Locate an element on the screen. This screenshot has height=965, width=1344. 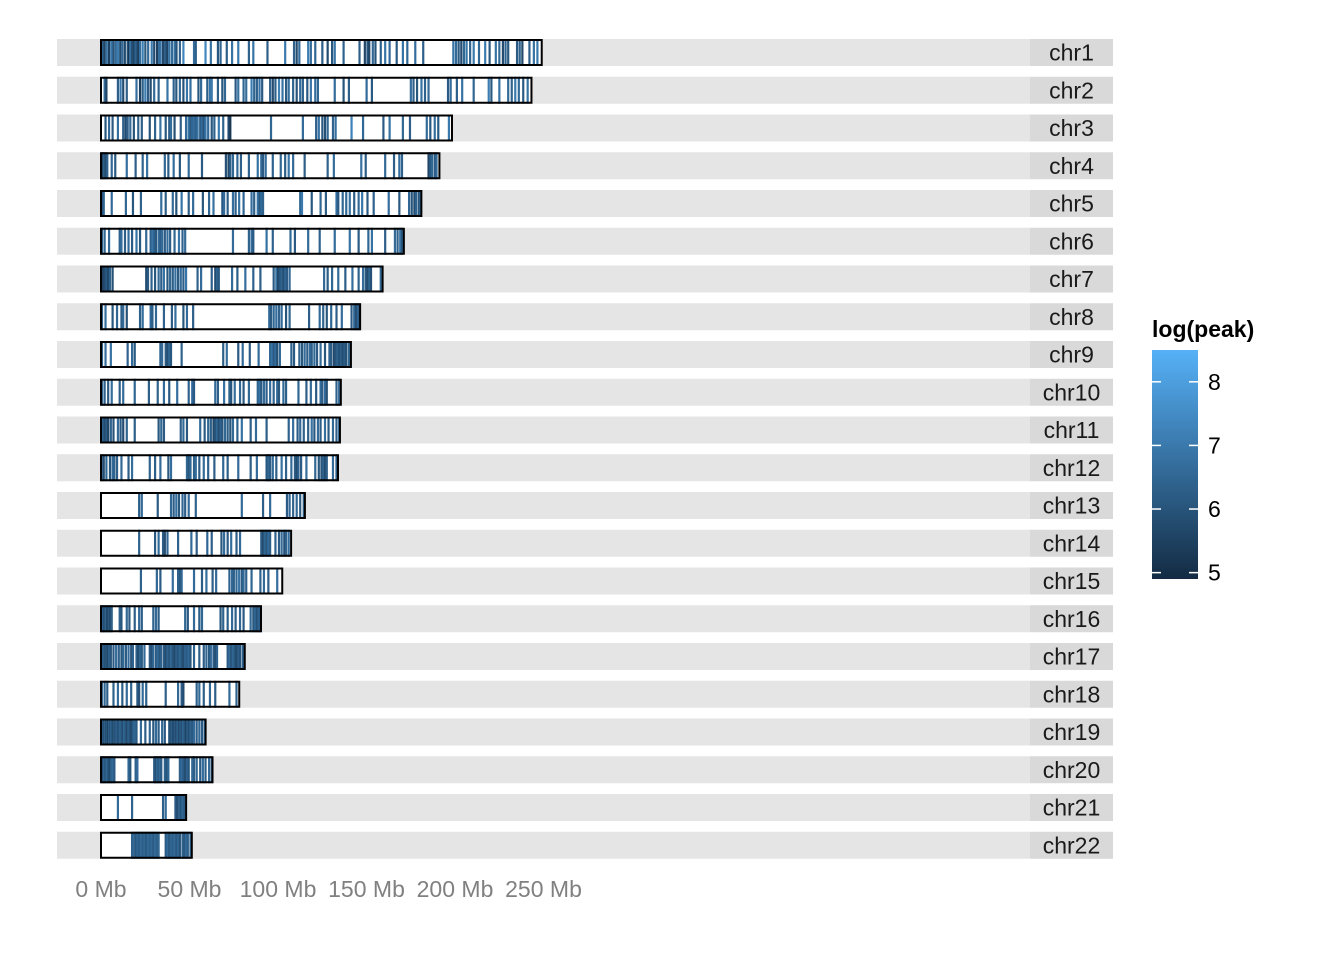
chromosome-body is located at coordinates (203, 505).